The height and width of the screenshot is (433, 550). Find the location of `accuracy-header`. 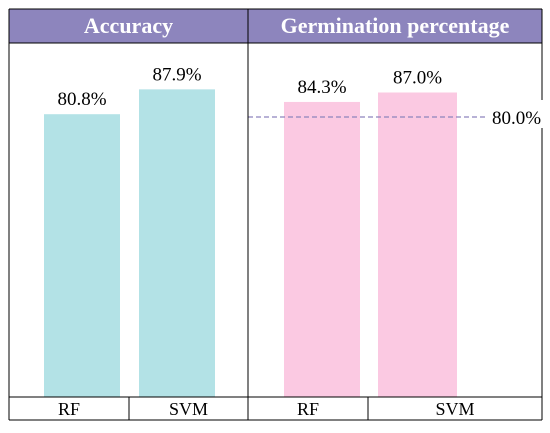

accuracy-header is located at coordinates (128, 26).